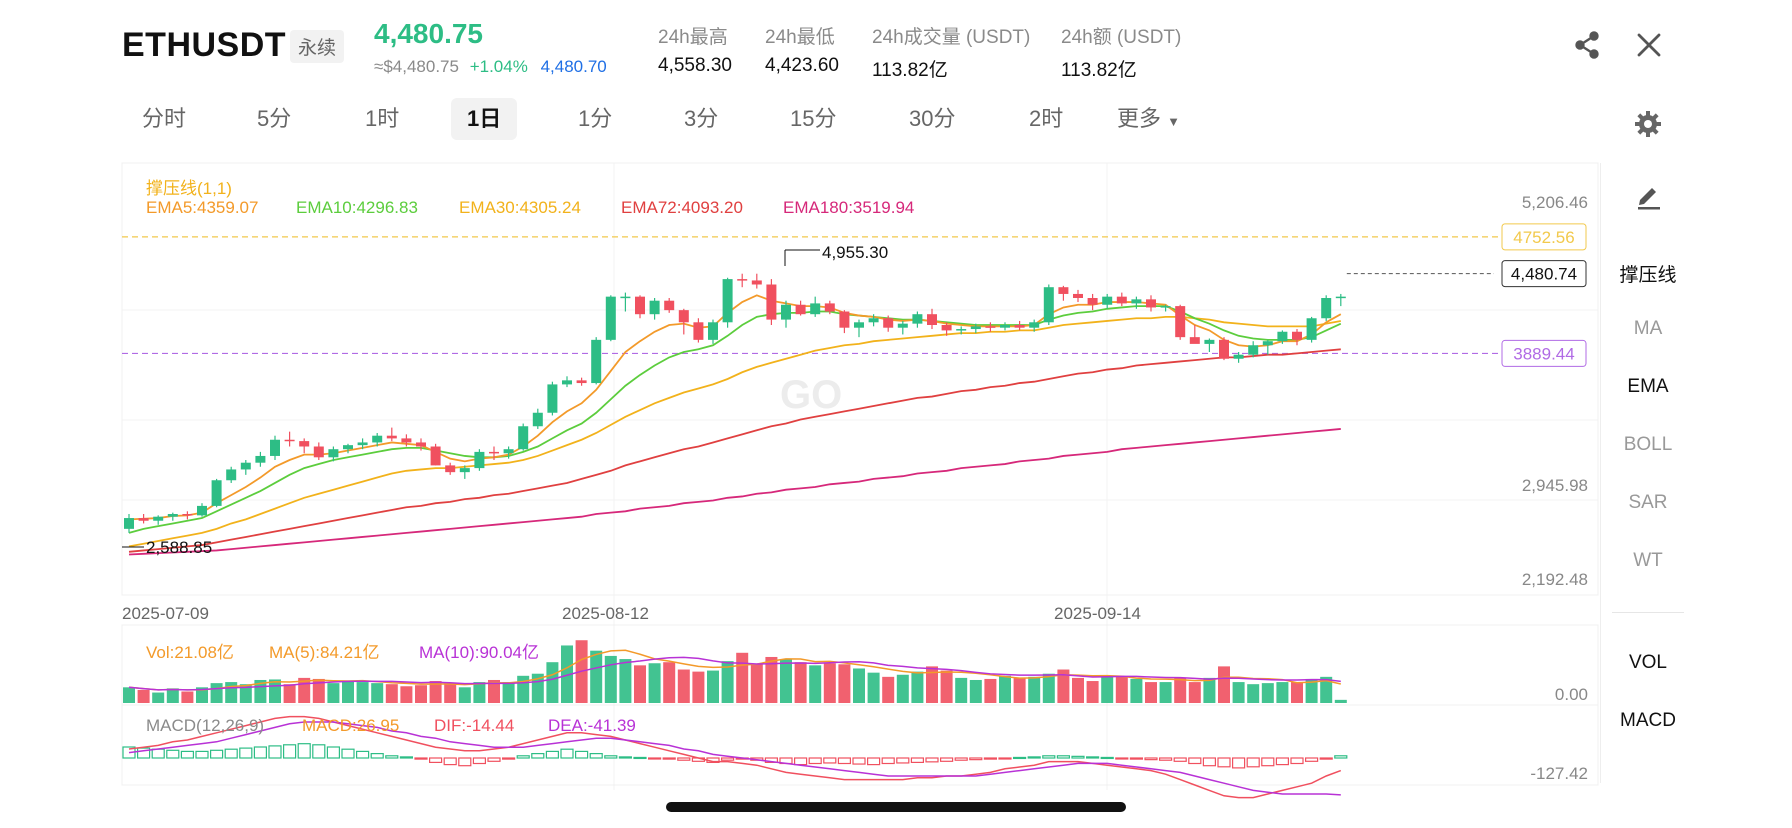  I want to click on vol-ma10-legend: MA(10):90.04亿, so click(479, 652).